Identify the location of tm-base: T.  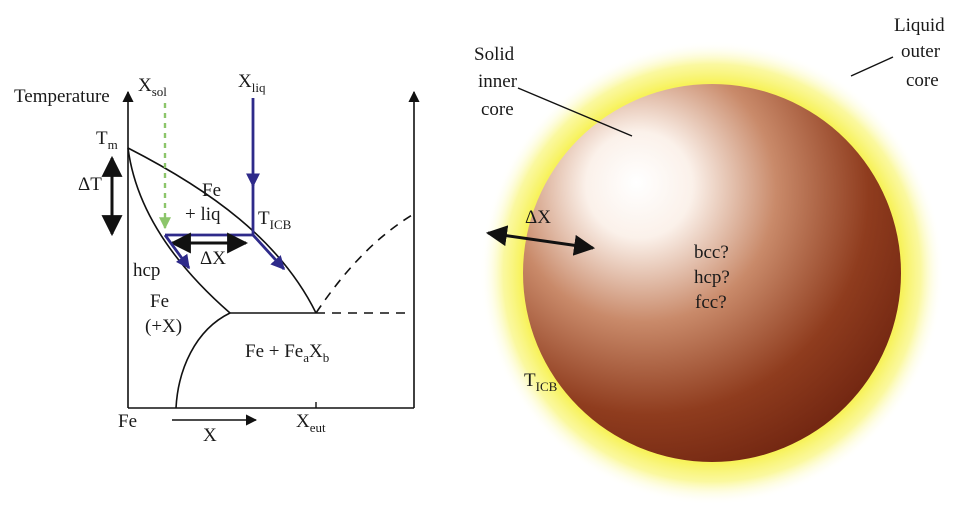
(102, 138).